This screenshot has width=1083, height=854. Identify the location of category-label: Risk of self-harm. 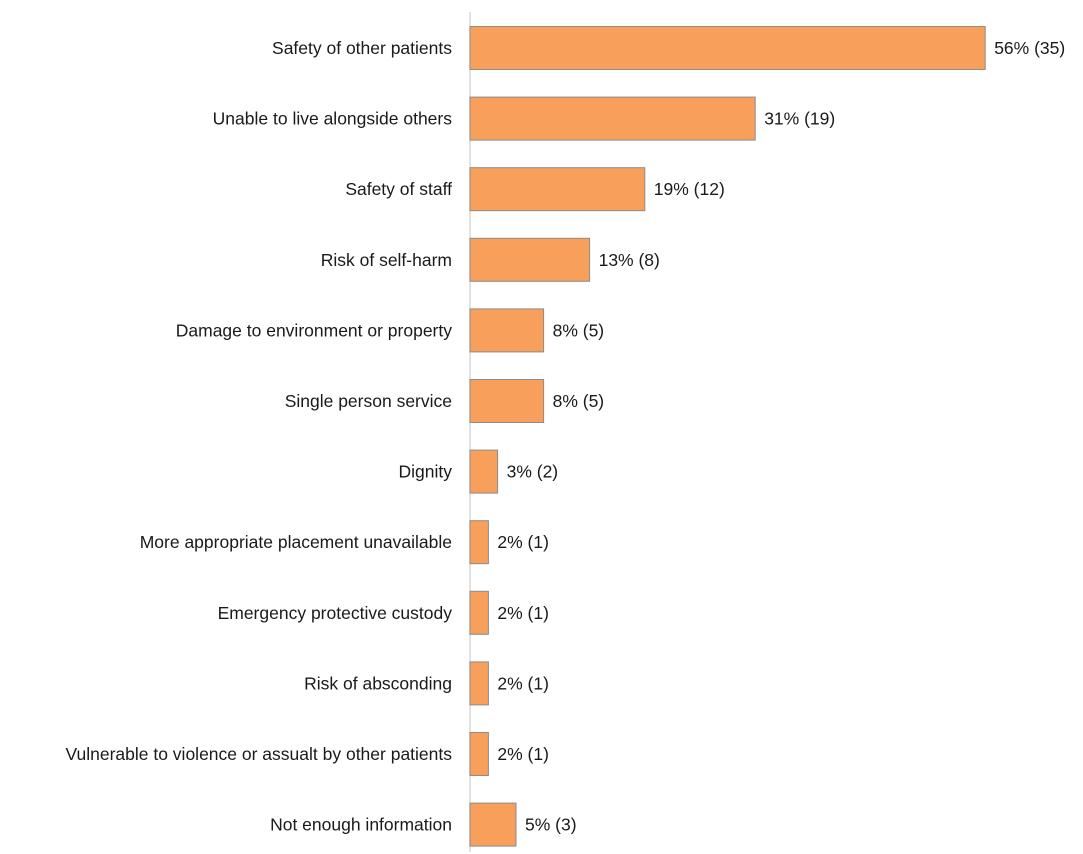
(386, 260).